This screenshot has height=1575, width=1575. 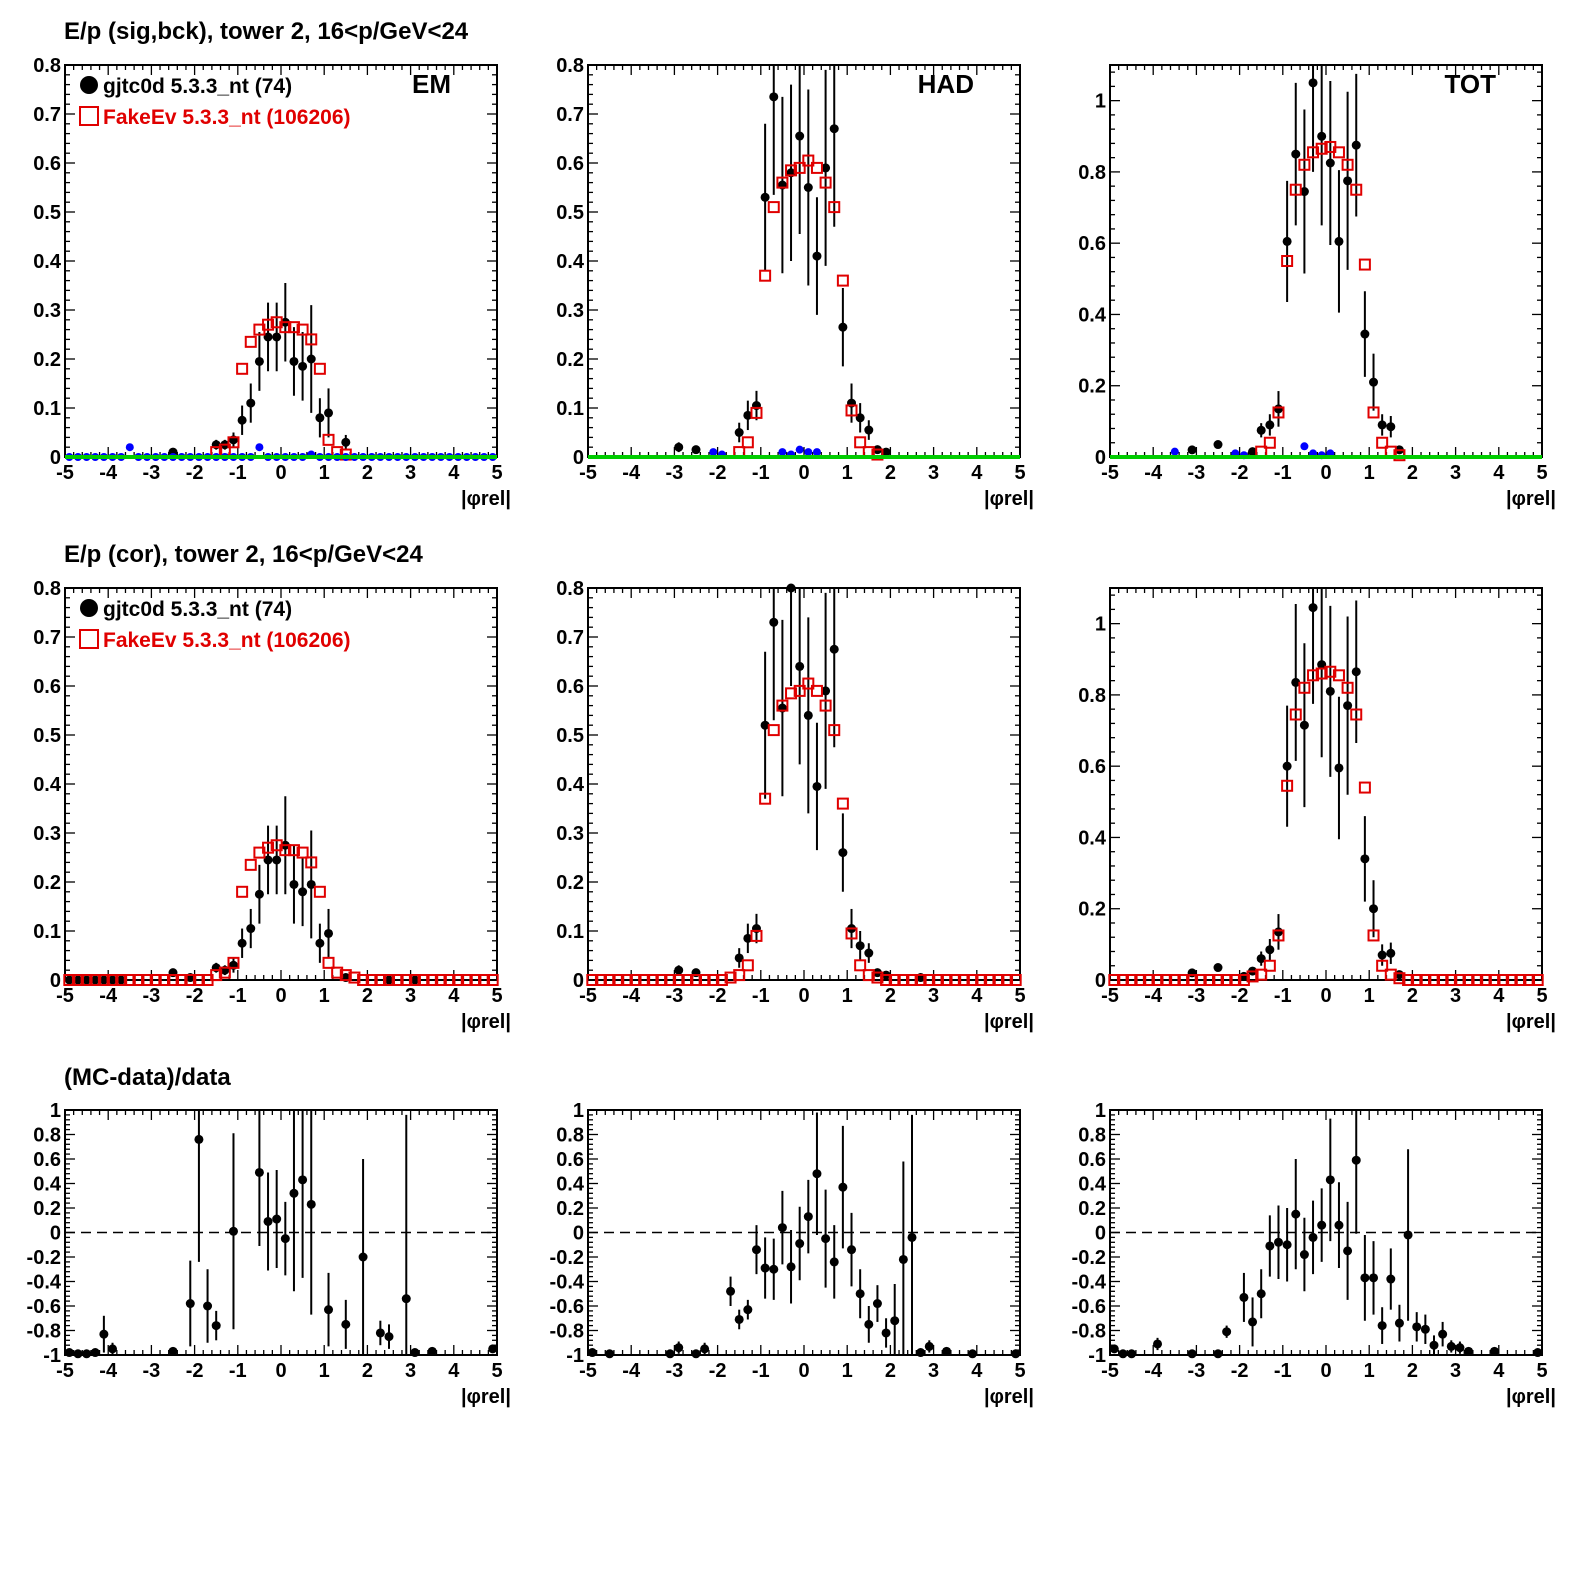 I want to click on y-tick-label: 0.6, so click(x=1092, y=767).